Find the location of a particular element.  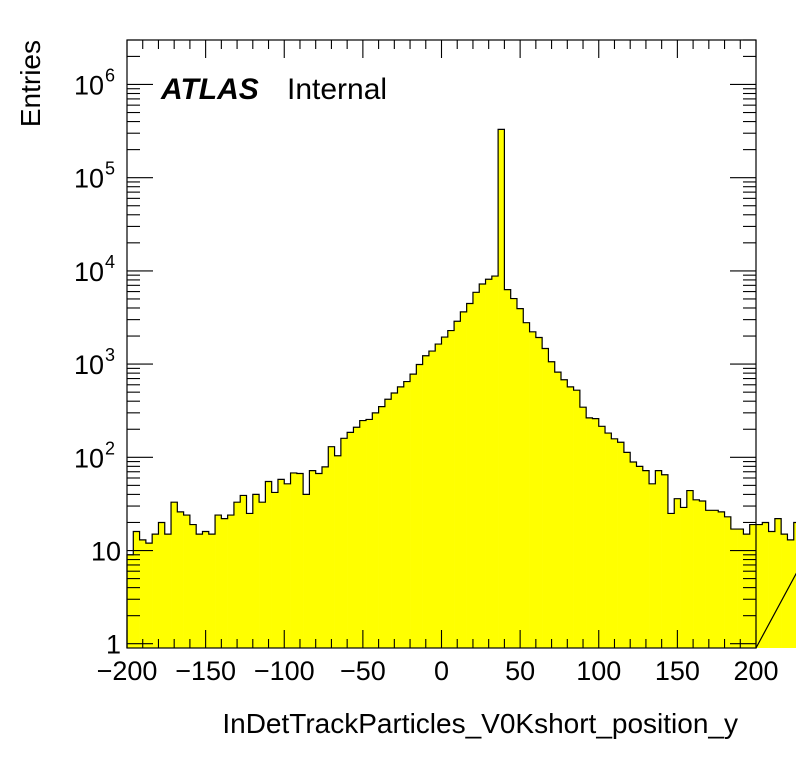

y-tick-exponent: 6 is located at coordinates (110, 75).